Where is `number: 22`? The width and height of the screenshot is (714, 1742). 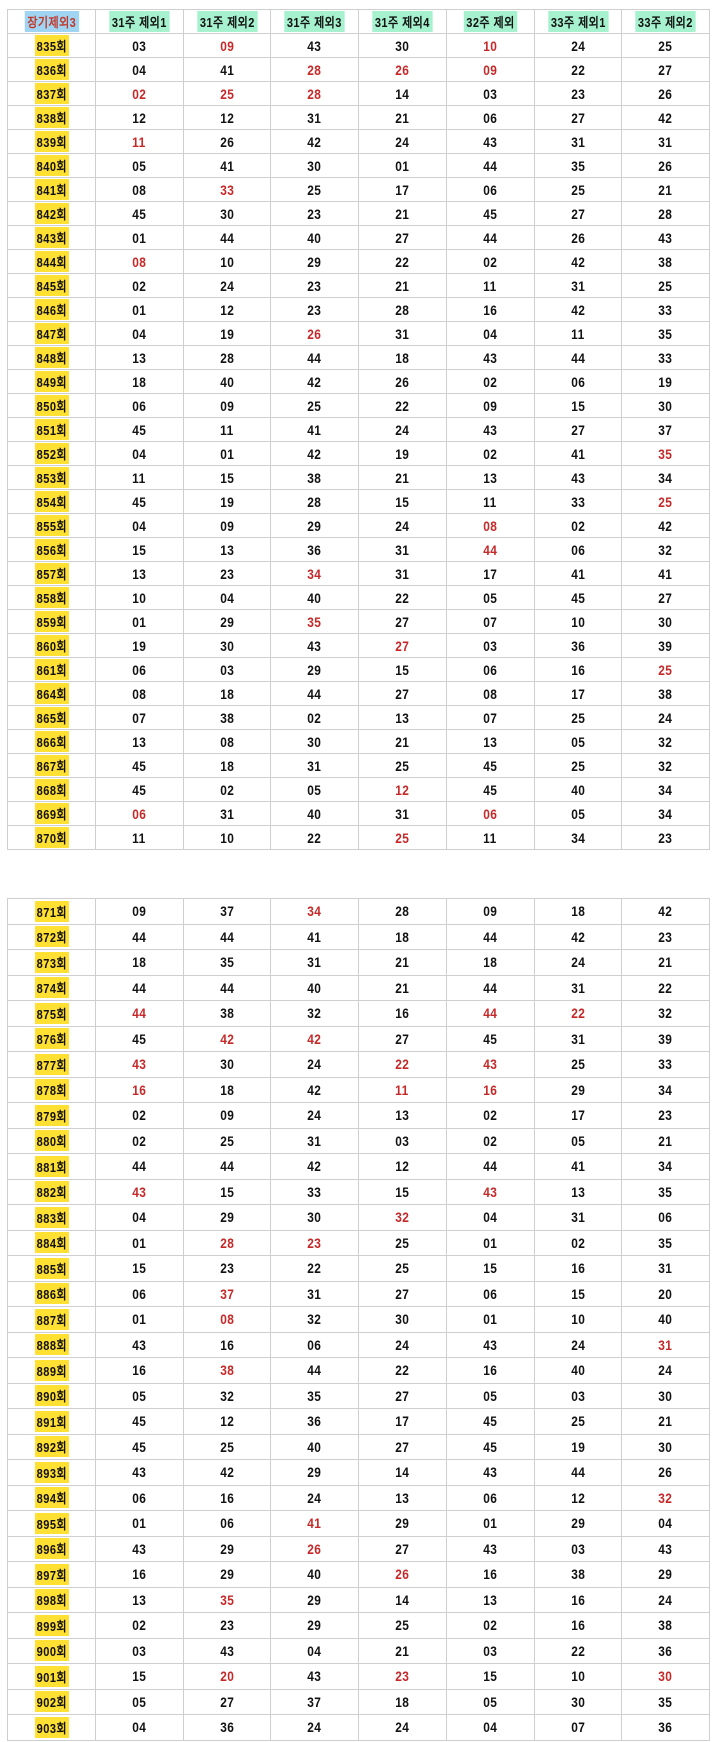 number: 22 is located at coordinates (665, 987).